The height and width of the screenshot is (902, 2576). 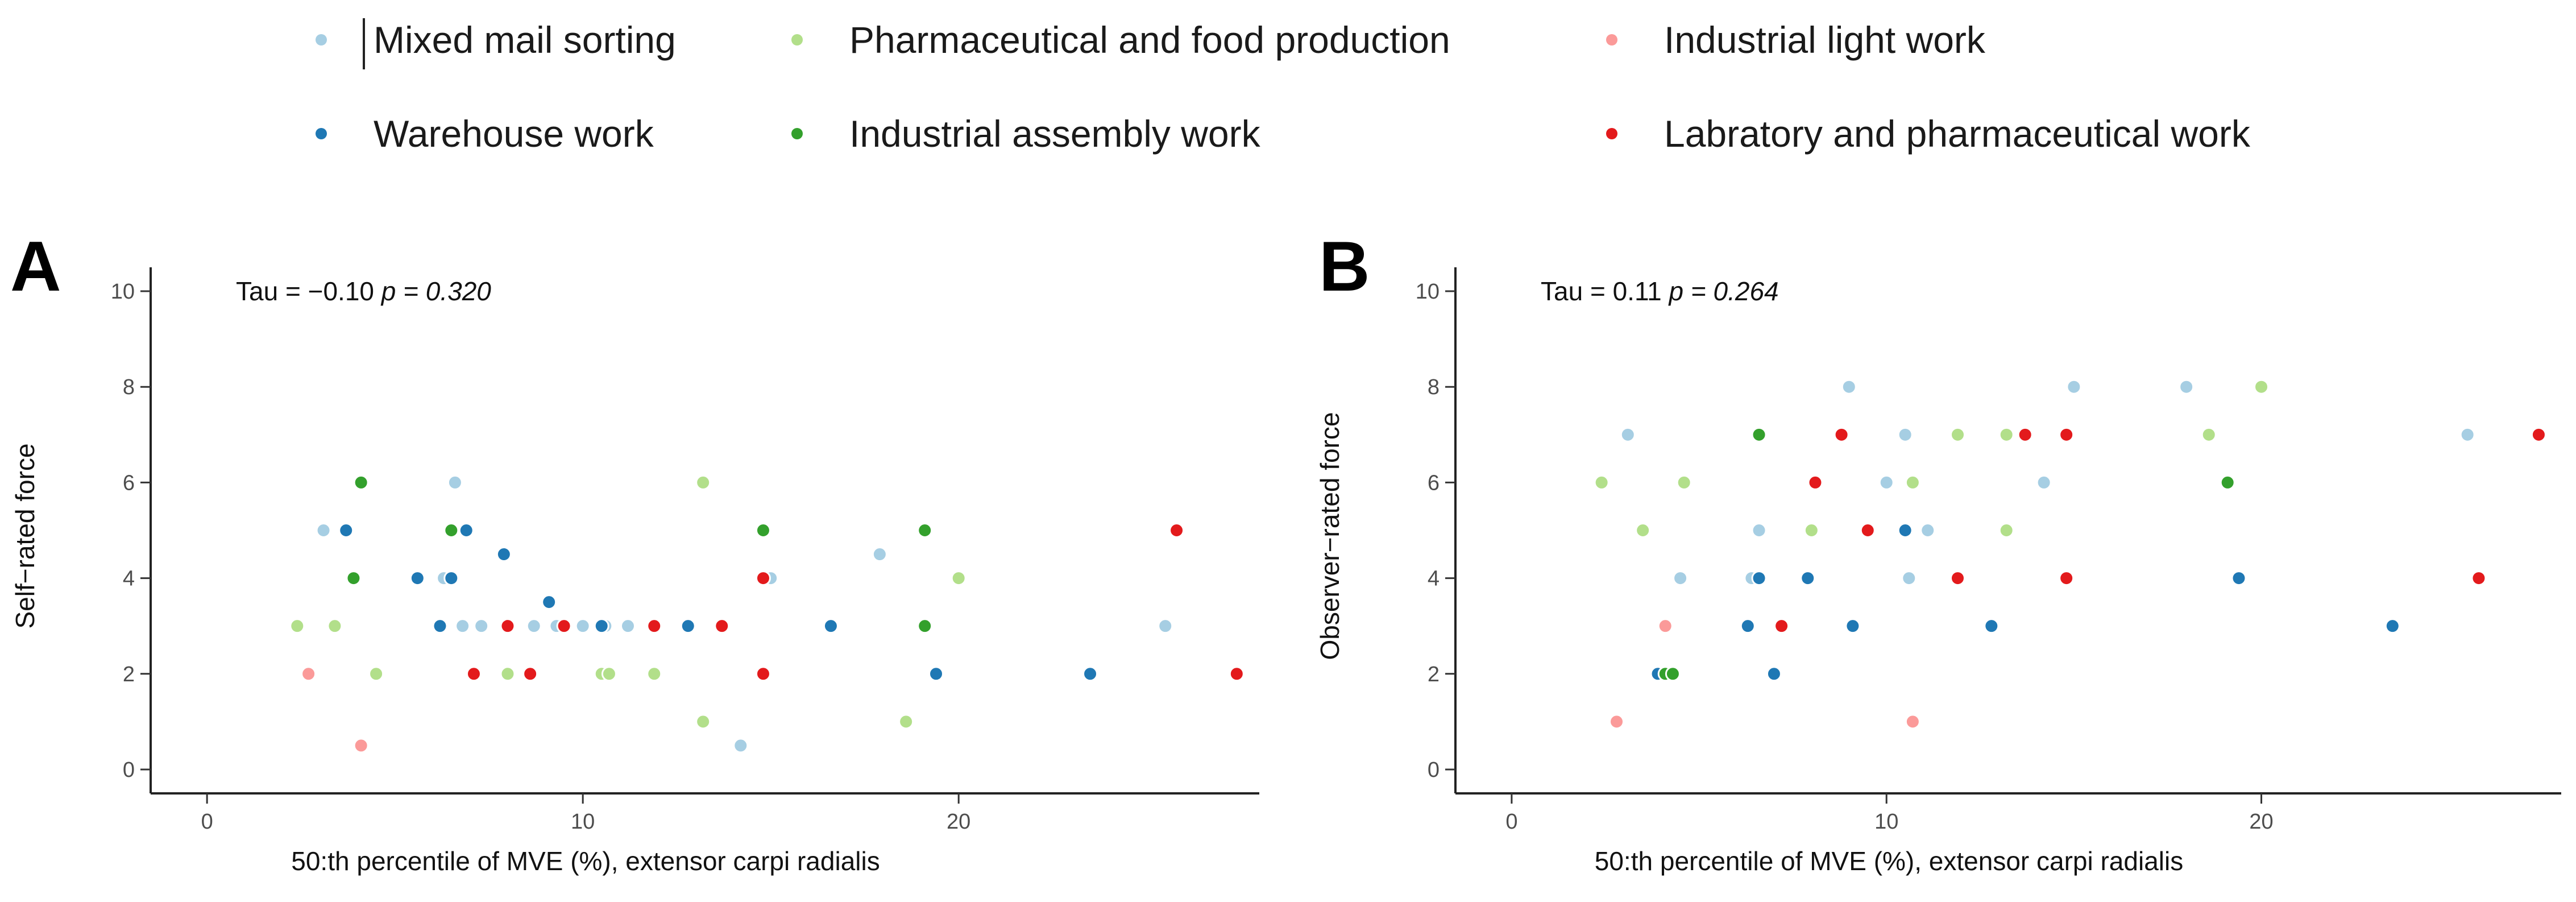 What do you see at coordinates (25, 536) in the screenshot?
I see `y-axis-label-a: Self−rated force` at bounding box center [25, 536].